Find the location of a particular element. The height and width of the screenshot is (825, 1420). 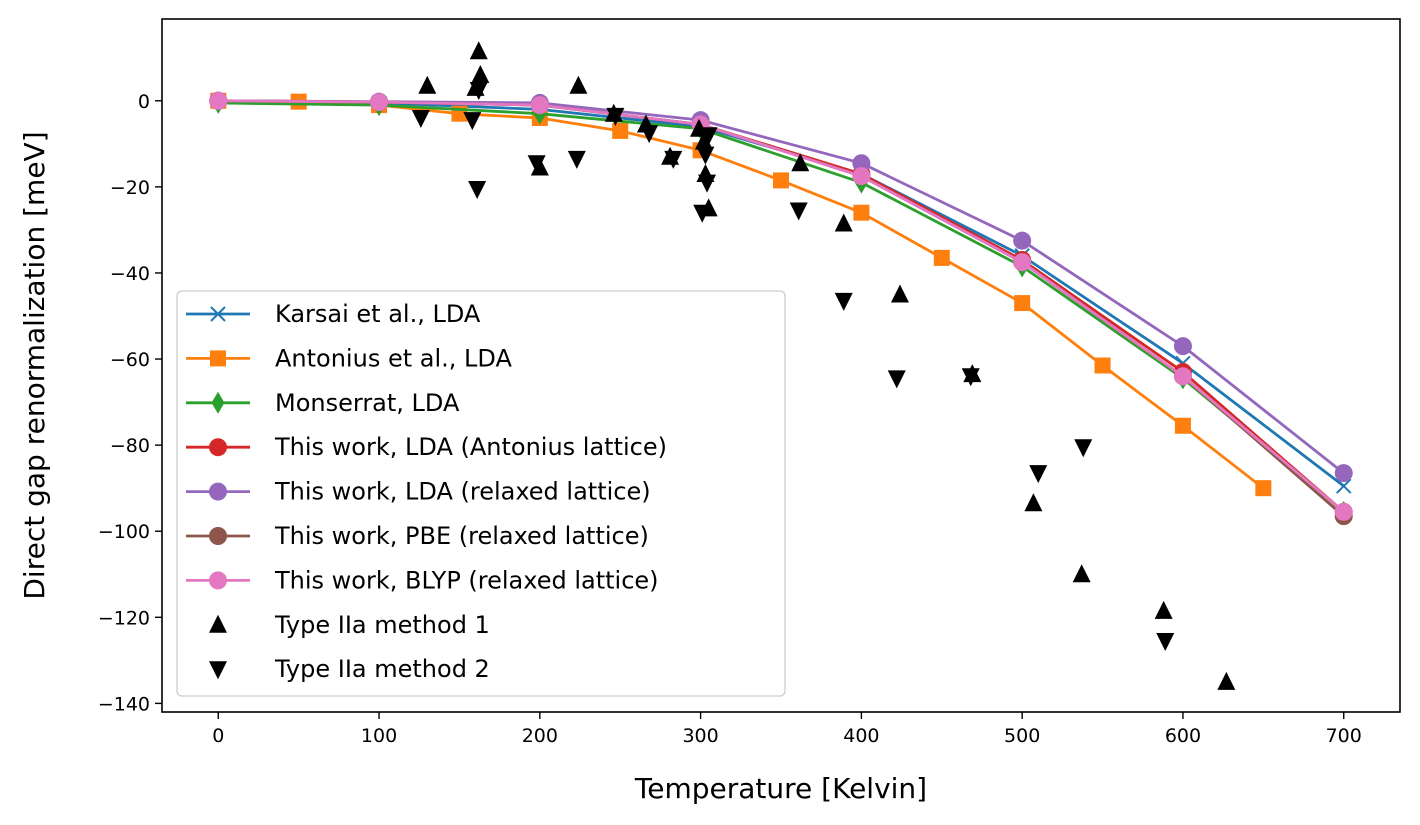

legend-item-this-work-blyp-relaxed-lattice: This work, BLYP (relaxed lattice) is located at coordinates (422, 580).